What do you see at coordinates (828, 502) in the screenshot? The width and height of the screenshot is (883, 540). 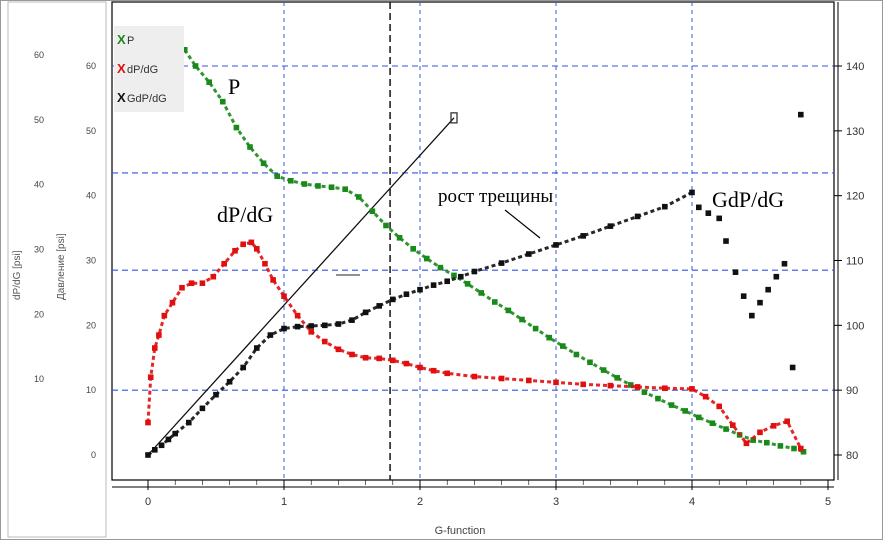 I see `x-tick-label: 5` at bounding box center [828, 502].